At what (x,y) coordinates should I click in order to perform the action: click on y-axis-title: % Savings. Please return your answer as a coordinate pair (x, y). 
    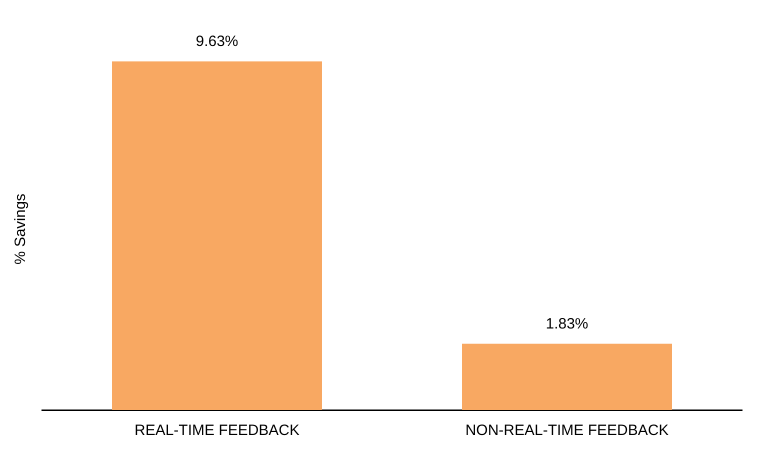
    Looking at the image, I should click on (21, 229).